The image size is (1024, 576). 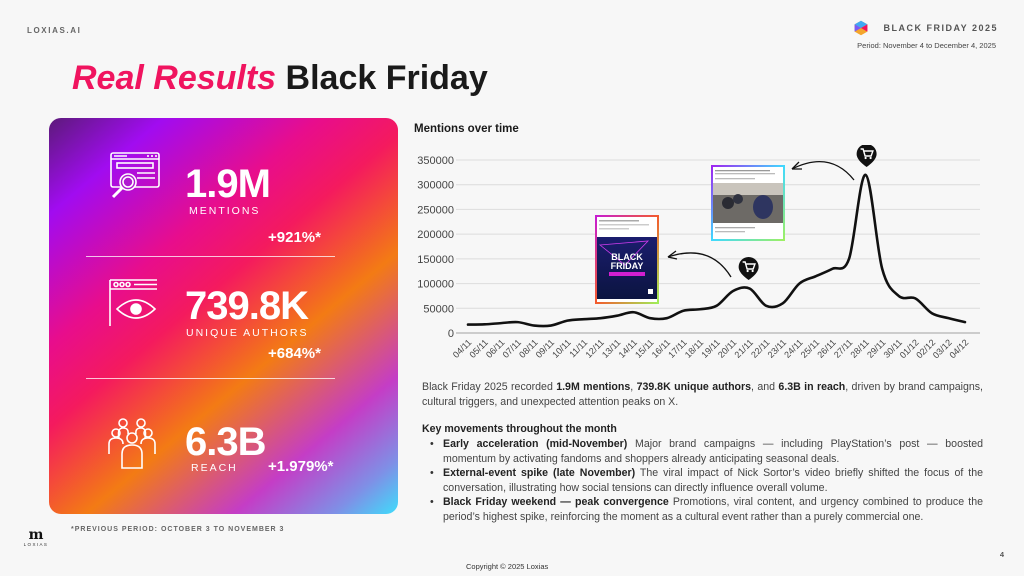 I want to click on copyright: Copyright © 2025 Loxias, so click(x=507, y=566).